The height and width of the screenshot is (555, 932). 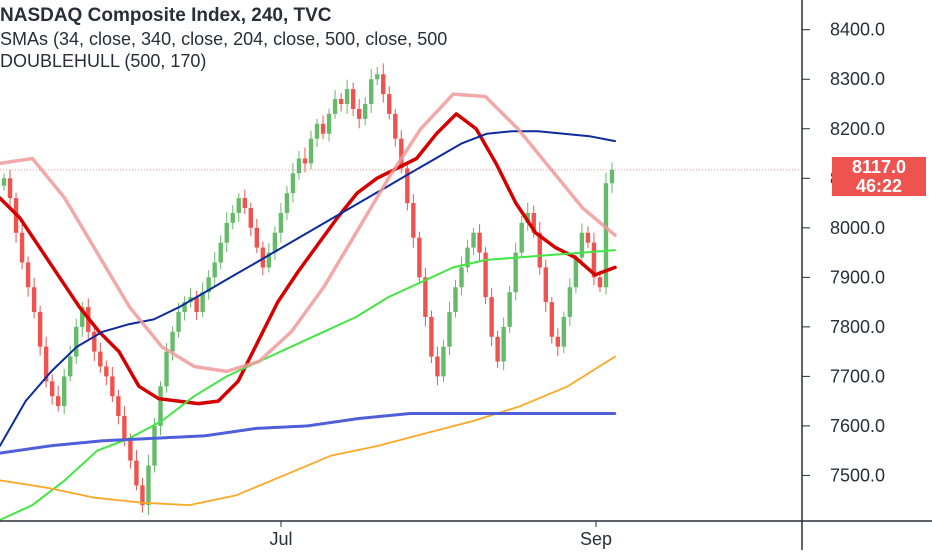 I want to click on y-tick-label: 7700.0, so click(x=857, y=376).